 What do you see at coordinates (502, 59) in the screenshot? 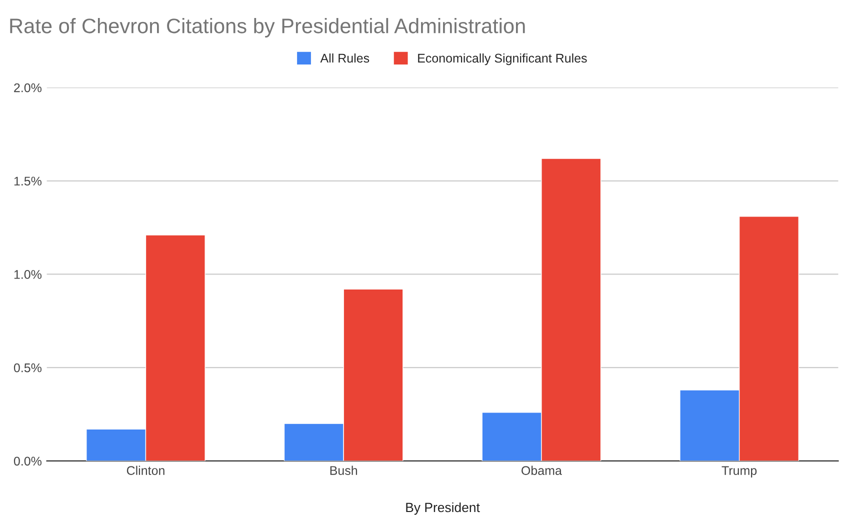
I see `legend-label: Economically Significant Rules` at bounding box center [502, 59].